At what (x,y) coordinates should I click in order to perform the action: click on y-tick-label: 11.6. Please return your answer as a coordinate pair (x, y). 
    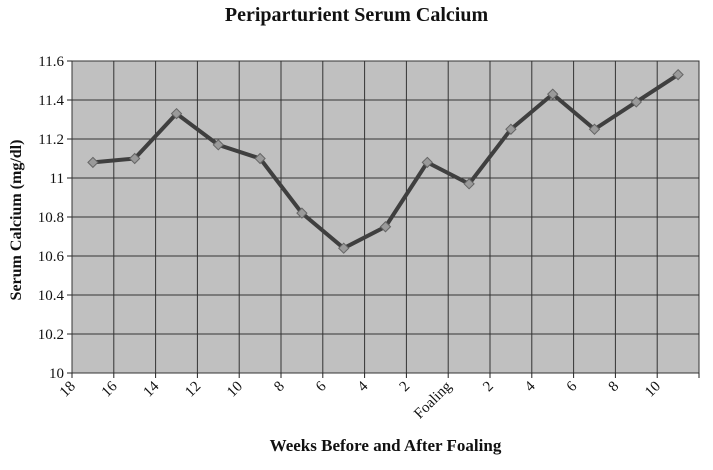
    Looking at the image, I should click on (51, 62).